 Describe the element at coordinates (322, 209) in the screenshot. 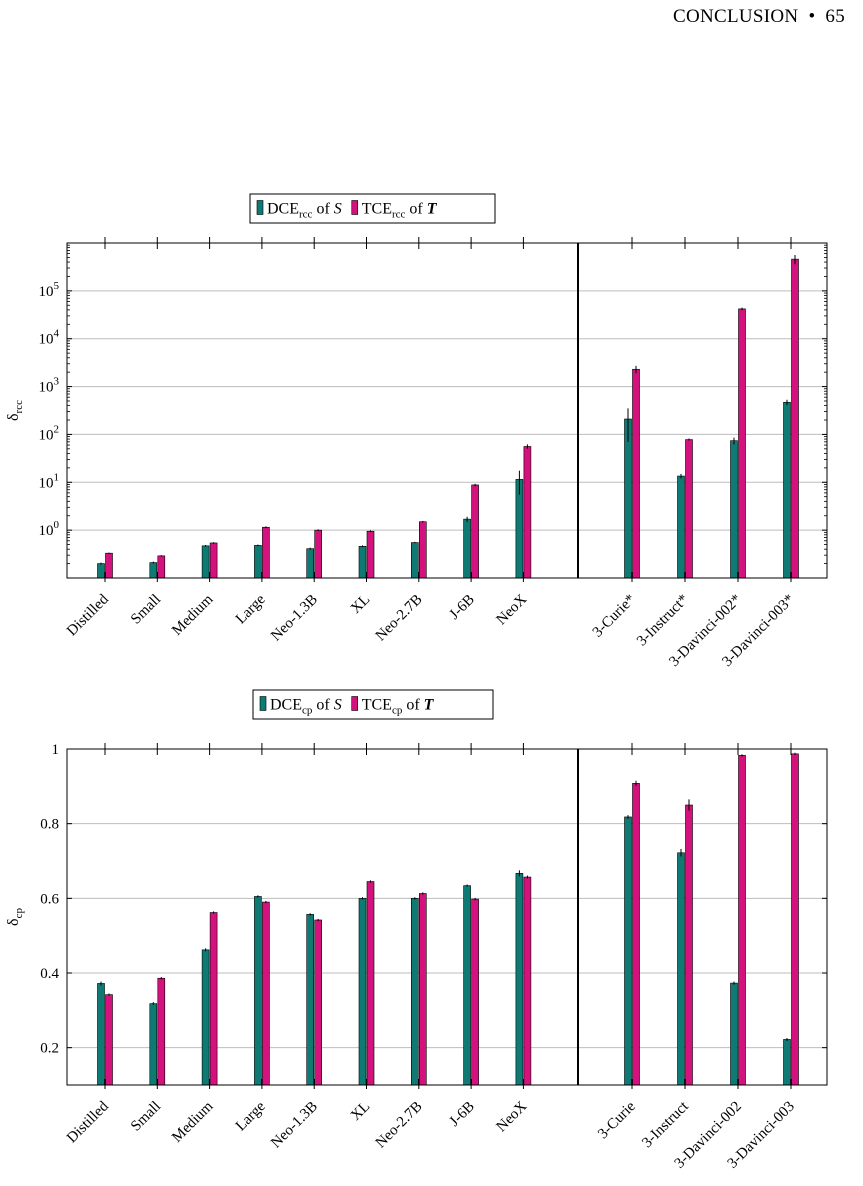

I see `rcc-legend-of: of` at that location.